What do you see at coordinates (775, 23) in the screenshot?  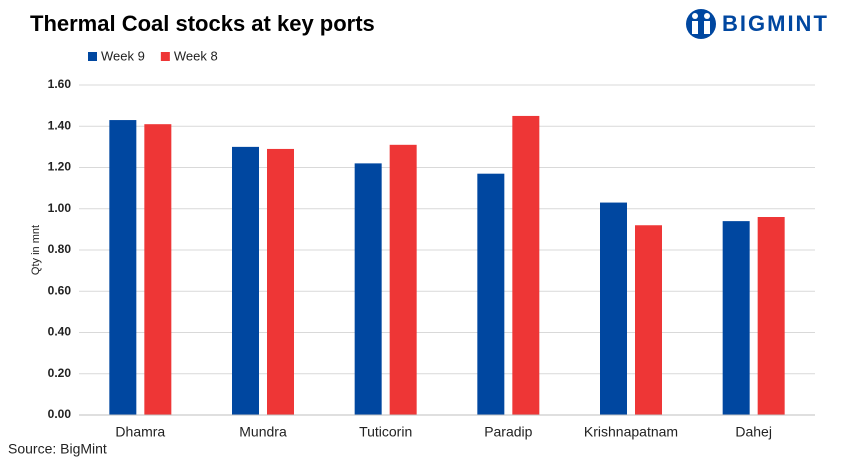 I see `logo-text: BIGMINT` at bounding box center [775, 23].